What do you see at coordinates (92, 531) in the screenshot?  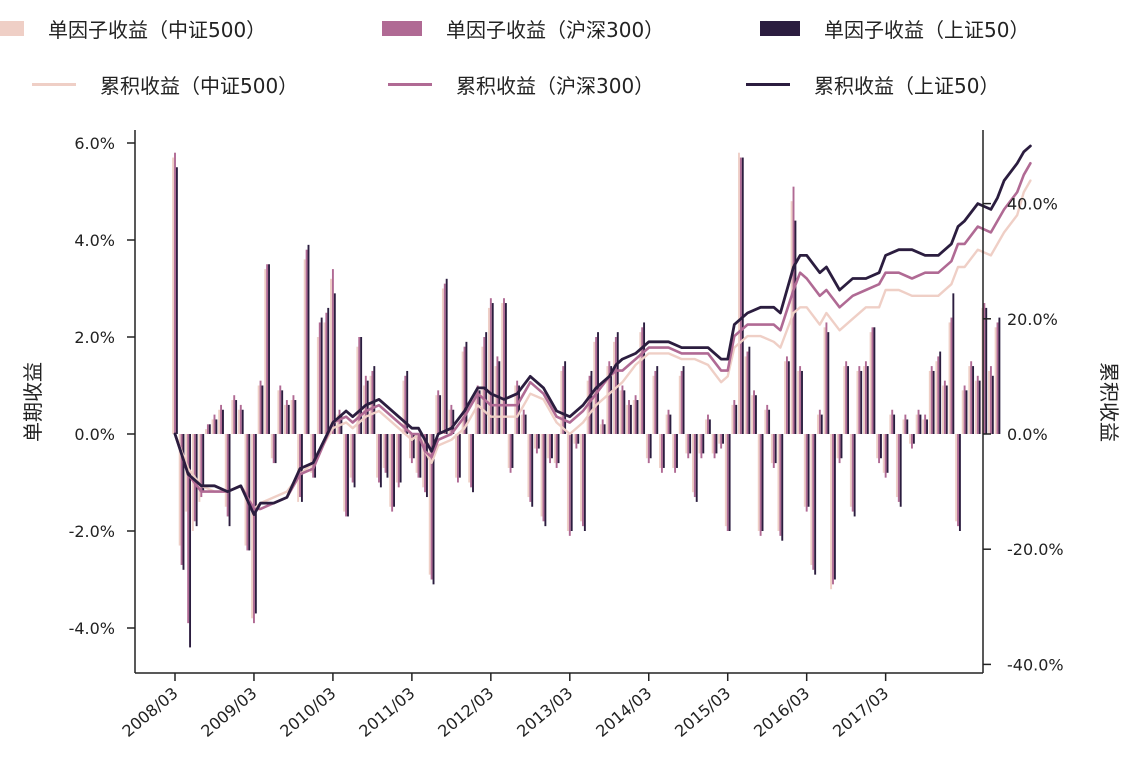 I see `left-tick-label-4: -2.0%` at bounding box center [92, 531].